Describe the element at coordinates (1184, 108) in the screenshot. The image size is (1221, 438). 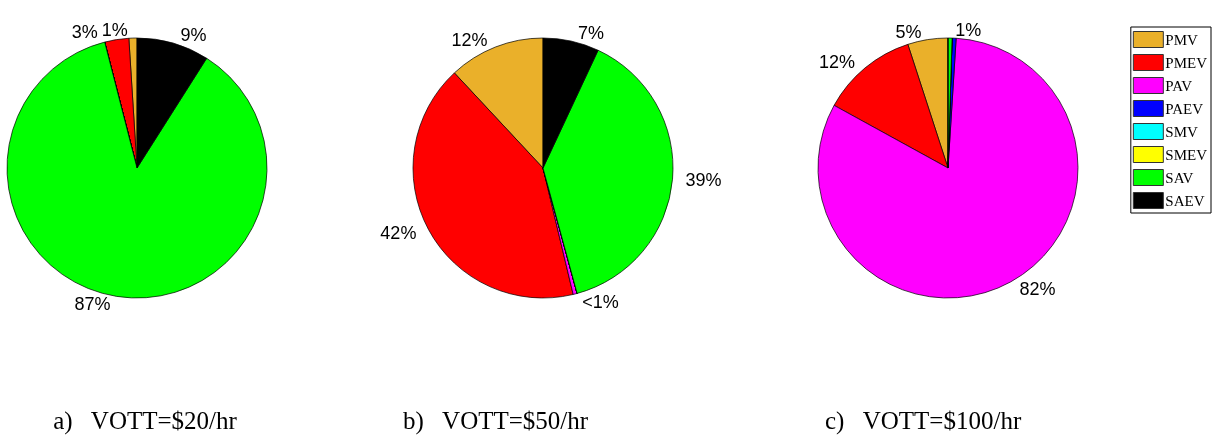
I see `legend-label: PAEV` at that location.